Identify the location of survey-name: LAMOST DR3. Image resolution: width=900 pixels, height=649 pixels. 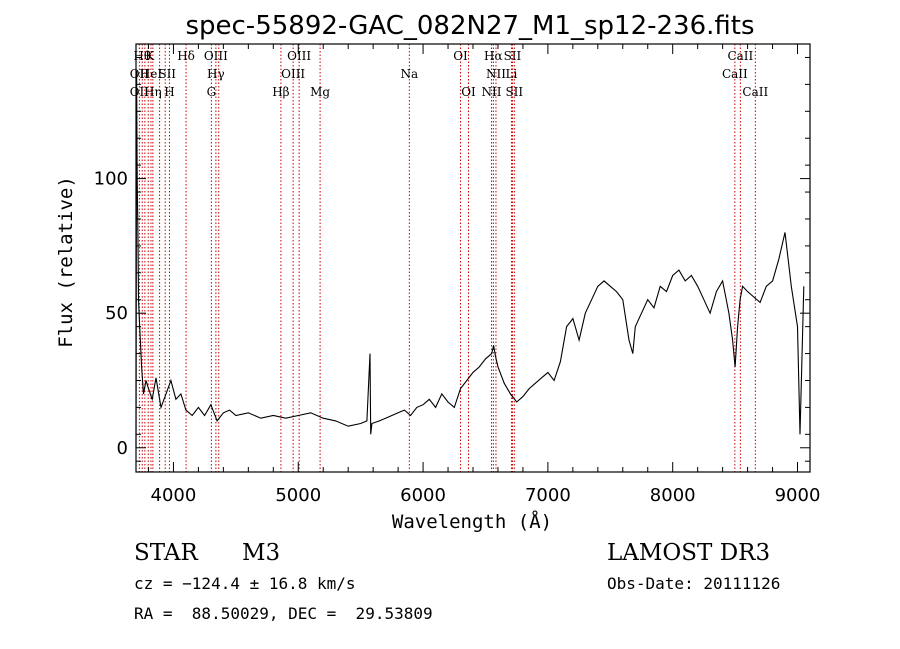
(689, 553).